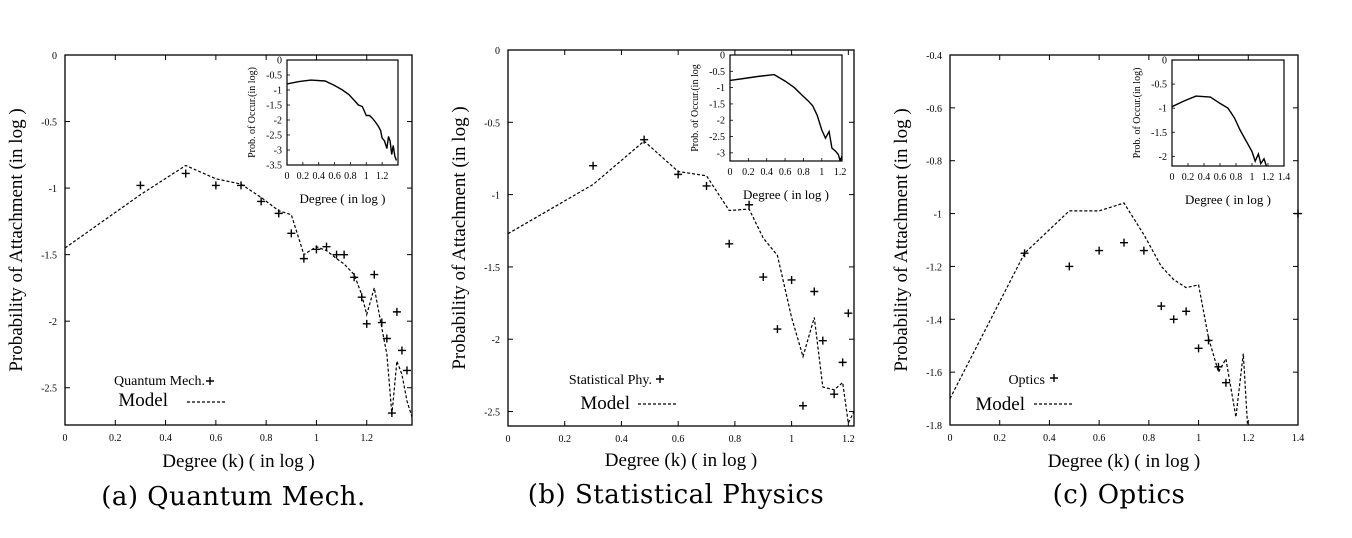 Image resolution: width=1352 pixels, height=538 pixels. What do you see at coordinates (1054, 378) in the screenshot?
I see `legend-marker-plus` at bounding box center [1054, 378].